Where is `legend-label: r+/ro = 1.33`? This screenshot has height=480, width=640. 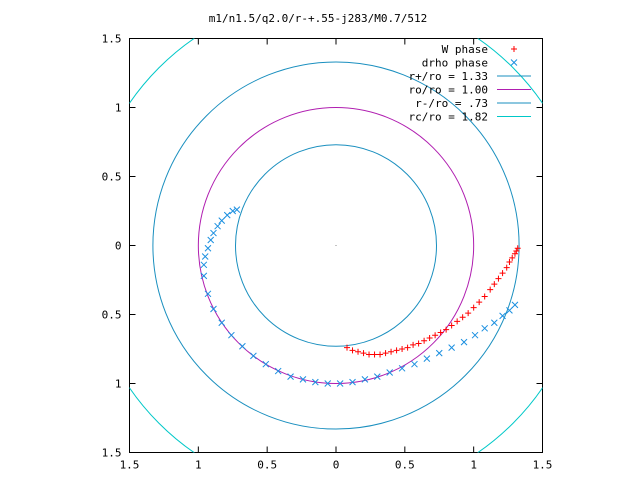
legend-label: r+/ro = 1.33 is located at coordinates (448, 76).